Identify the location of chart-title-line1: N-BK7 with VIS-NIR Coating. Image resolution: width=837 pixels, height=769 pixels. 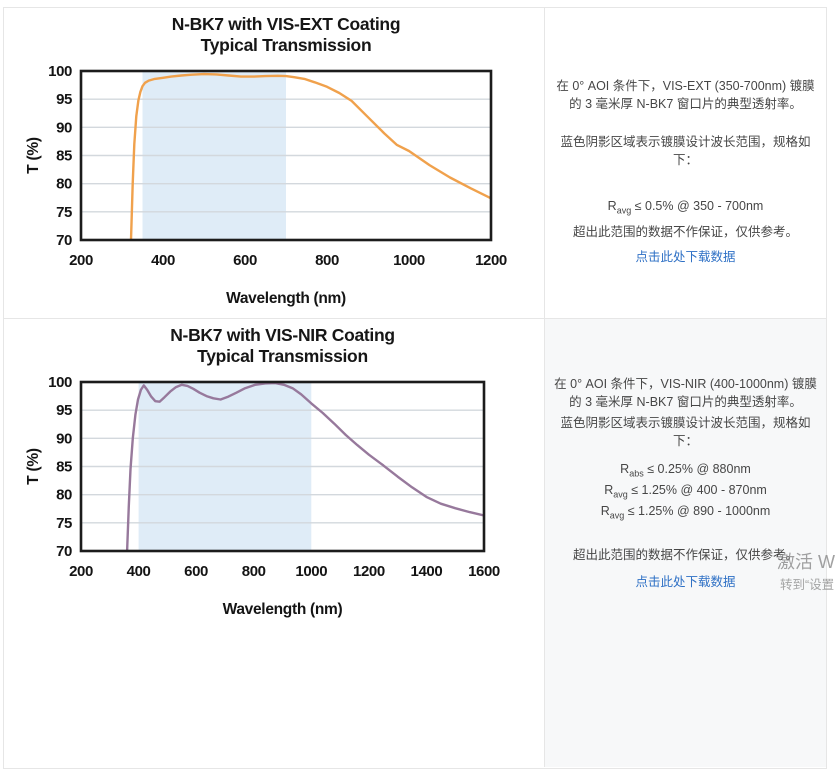
(282, 335).